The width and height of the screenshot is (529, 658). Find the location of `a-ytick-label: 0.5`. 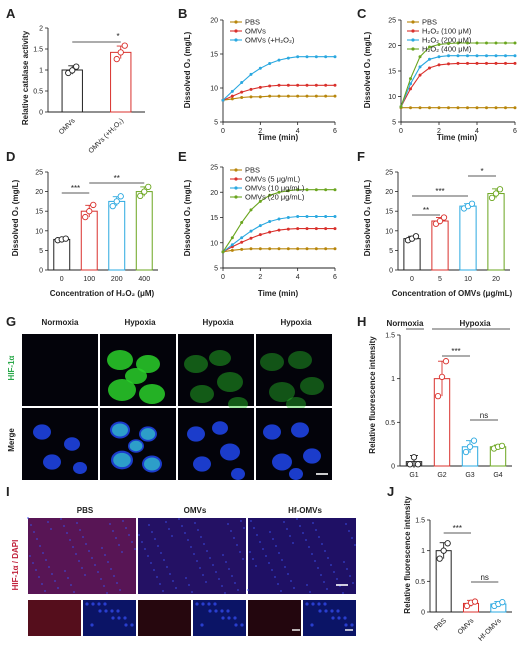

a-ytick-label: 0.5 is located at coordinates (38, 92).